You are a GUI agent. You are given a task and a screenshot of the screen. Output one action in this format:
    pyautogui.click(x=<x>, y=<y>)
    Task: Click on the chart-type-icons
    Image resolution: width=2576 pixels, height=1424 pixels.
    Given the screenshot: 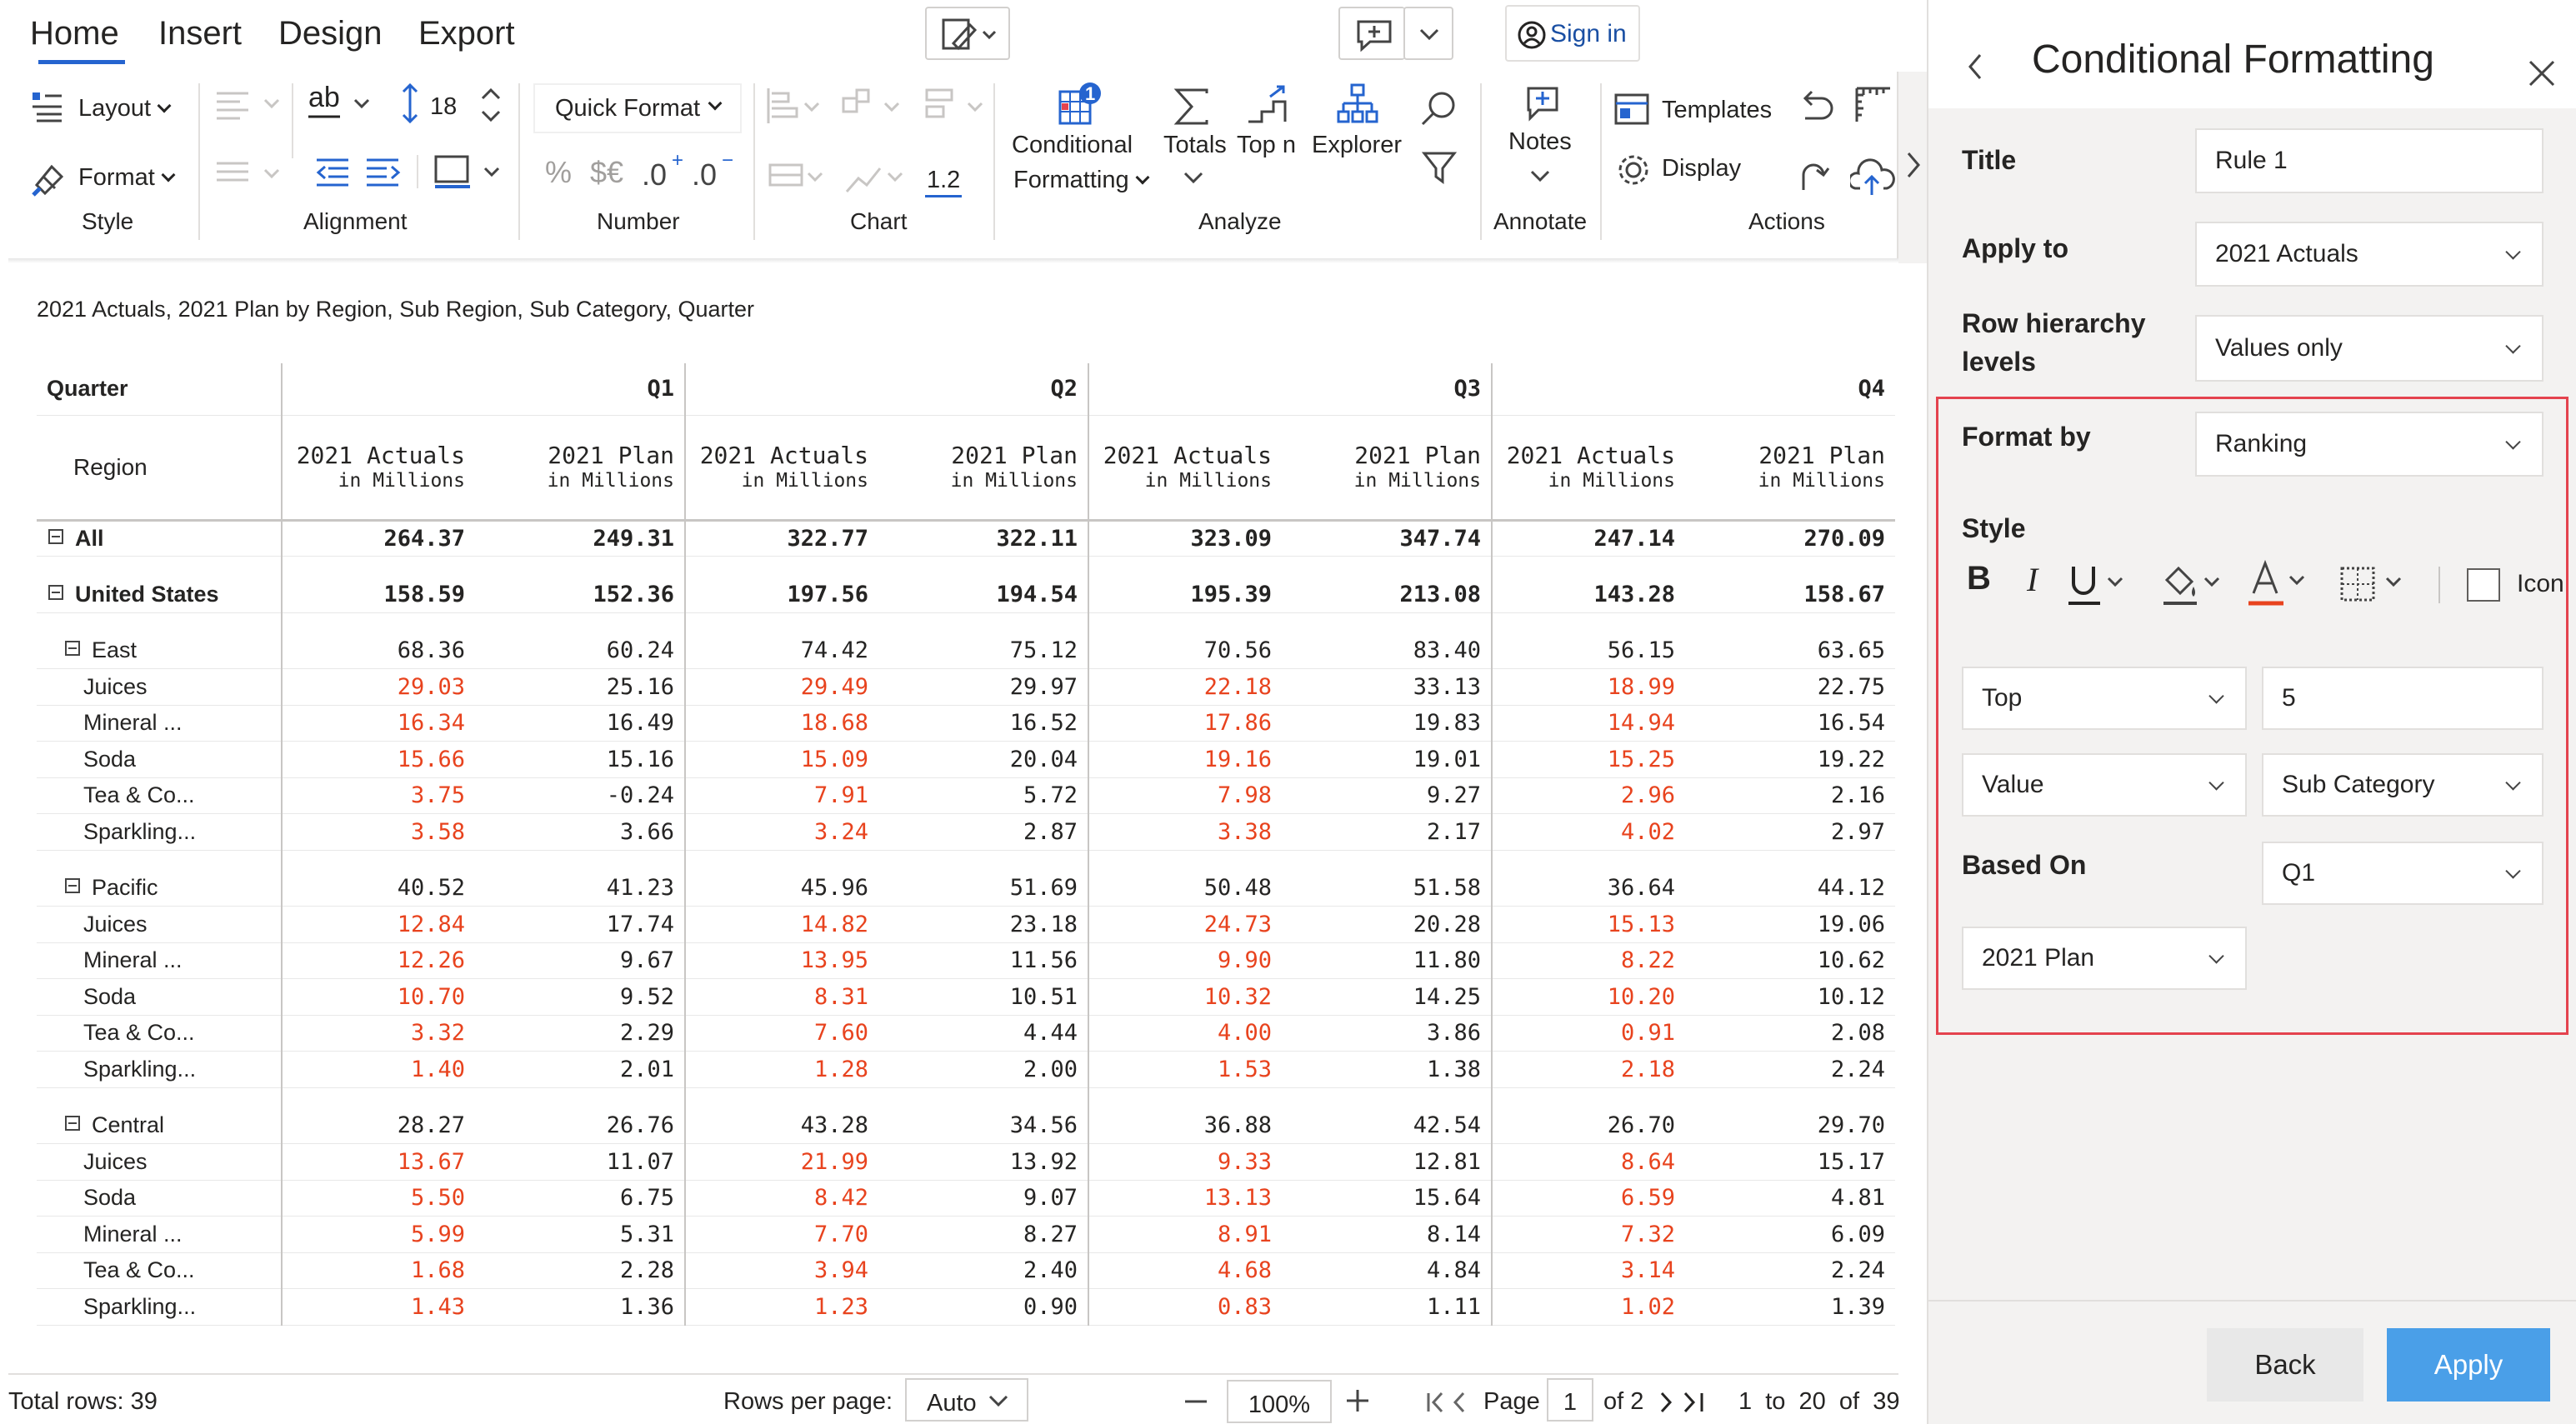 What is the action you would take?
    pyautogui.click(x=880, y=107)
    